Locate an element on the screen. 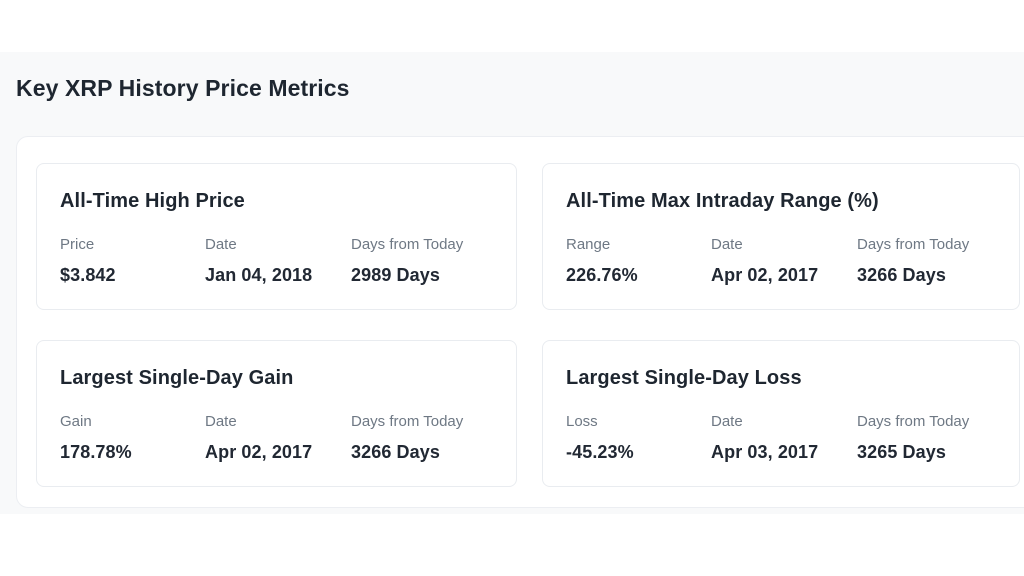  metric-cell: Loss -45.23% is located at coordinates (638, 438).